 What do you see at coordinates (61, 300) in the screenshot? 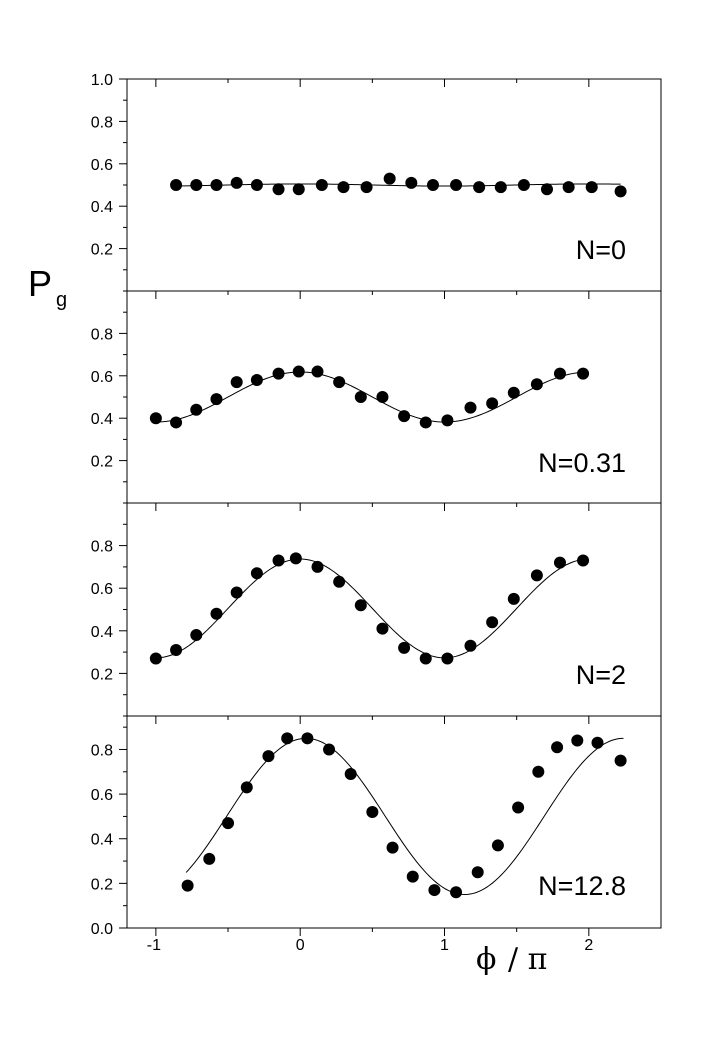
I see `y-axis-label-subscript: g` at bounding box center [61, 300].